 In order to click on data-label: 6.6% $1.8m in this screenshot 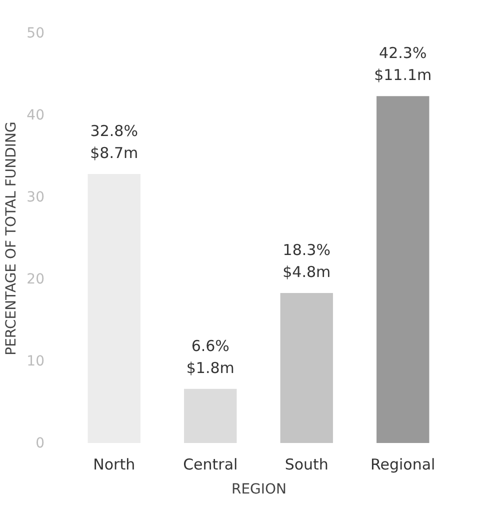, I will do `click(210, 356)`.